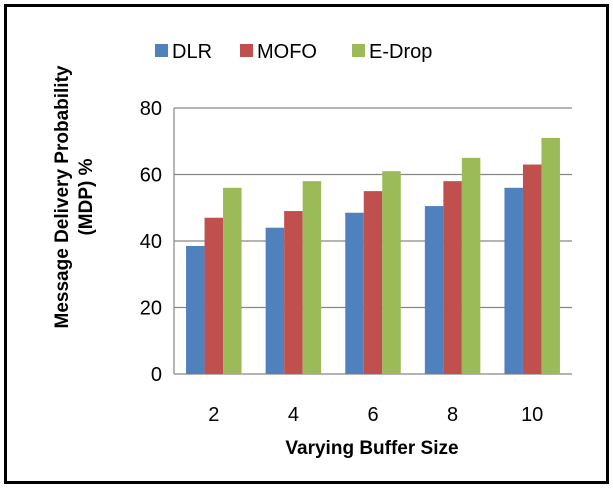  Describe the element at coordinates (532, 415) in the screenshot. I see `x-tick-label: 10` at that location.